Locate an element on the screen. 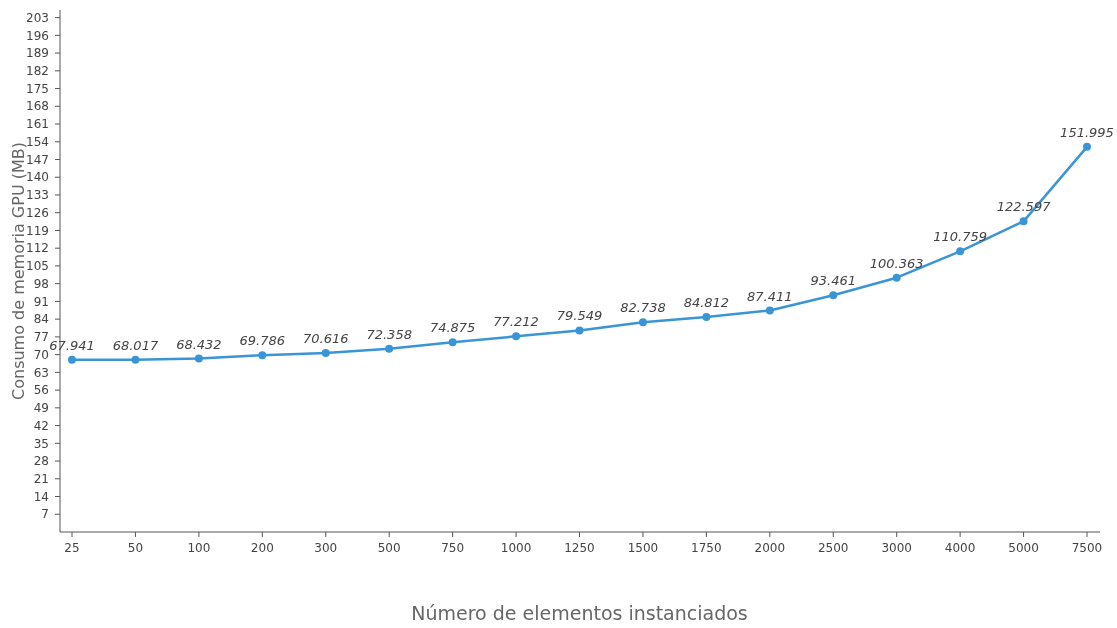  x-tick-label: 2500 is located at coordinates (833, 548).